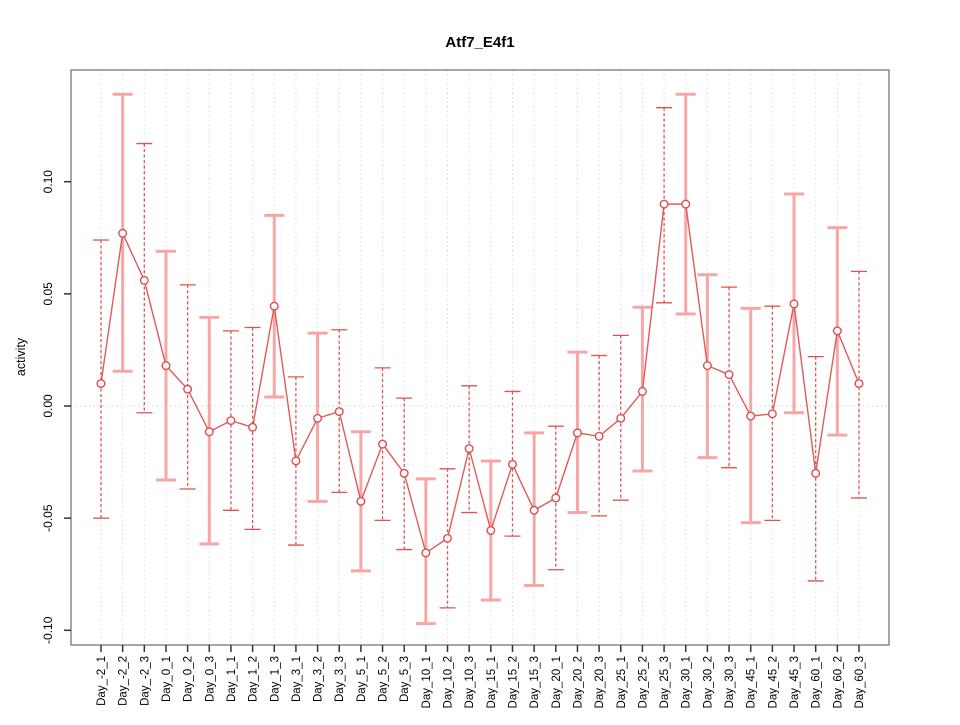 The height and width of the screenshot is (725, 960). I want to click on x-tick-label: Day_30_2, so click(708, 682).